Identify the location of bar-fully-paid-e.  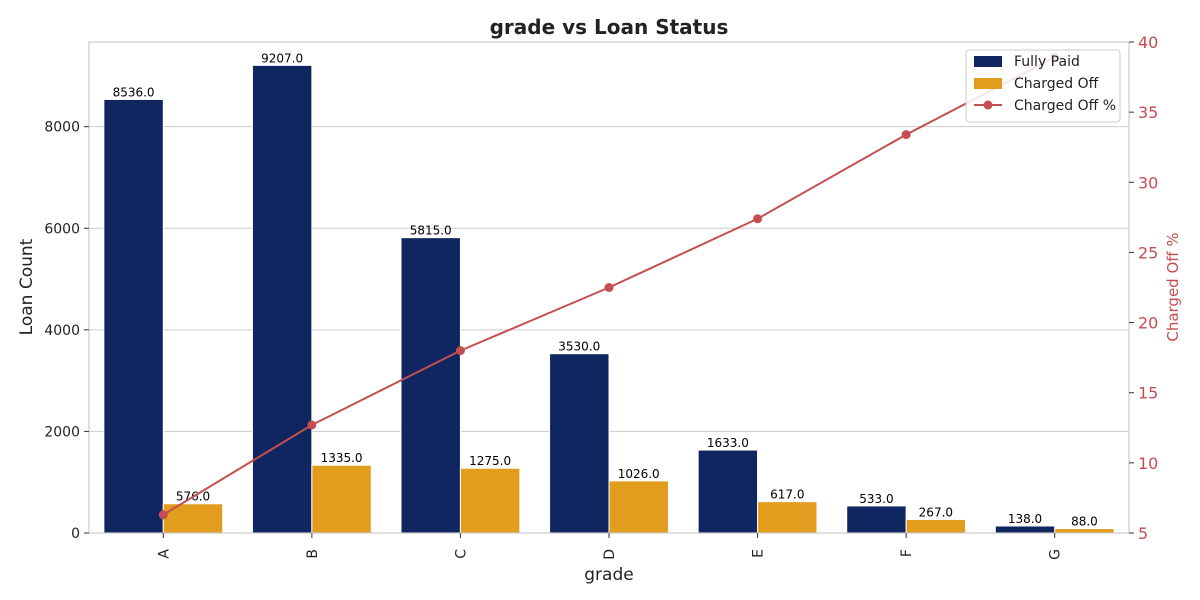
(728, 491).